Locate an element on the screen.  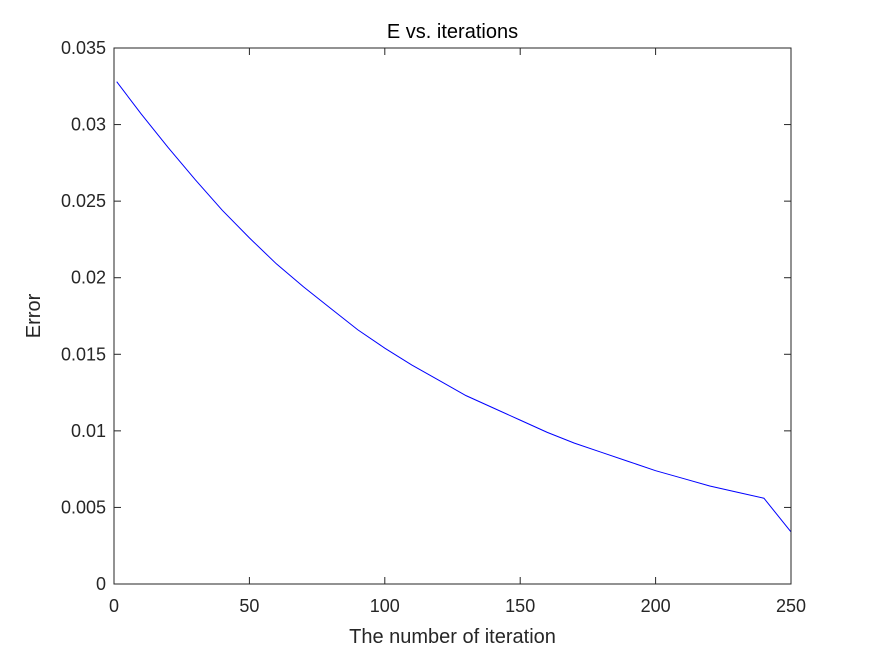
y-axis-title: Error is located at coordinates (34, 315).